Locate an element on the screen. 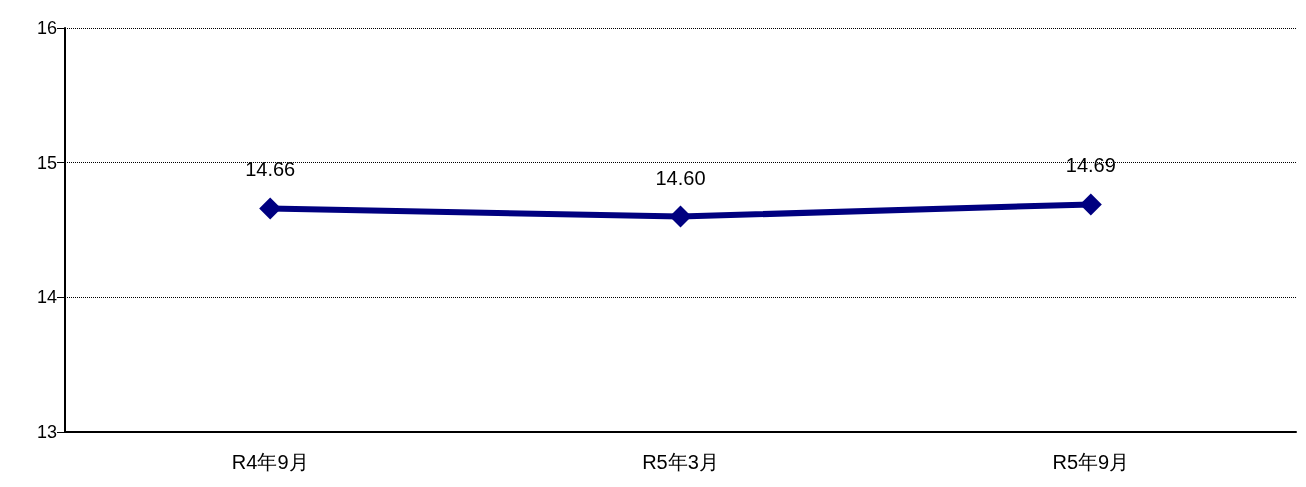 The height and width of the screenshot is (487, 1306). y-tick-label: 13 is located at coordinates (47, 432).